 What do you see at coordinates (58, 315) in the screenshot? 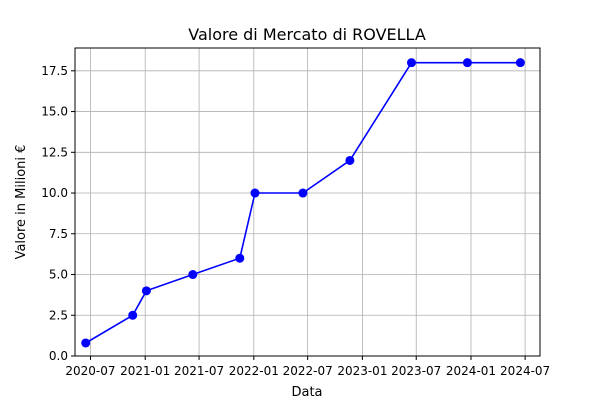
I see `y-tick-label: 2.5` at bounding box center [58, 315].